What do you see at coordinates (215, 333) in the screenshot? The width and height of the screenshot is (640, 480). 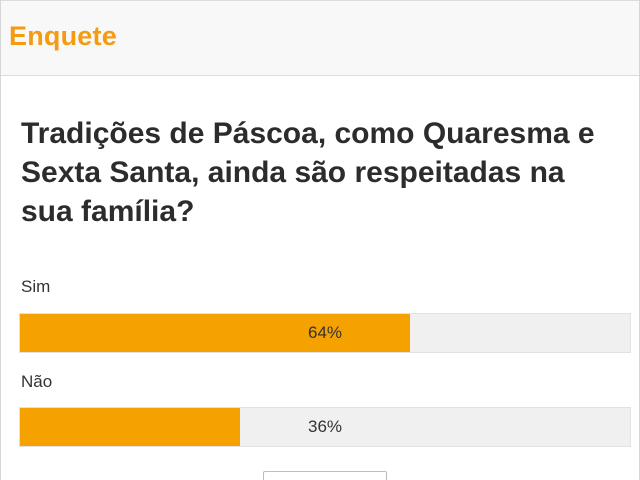 I see `result-bar-fill-sim` at bounding box center [215, 333].